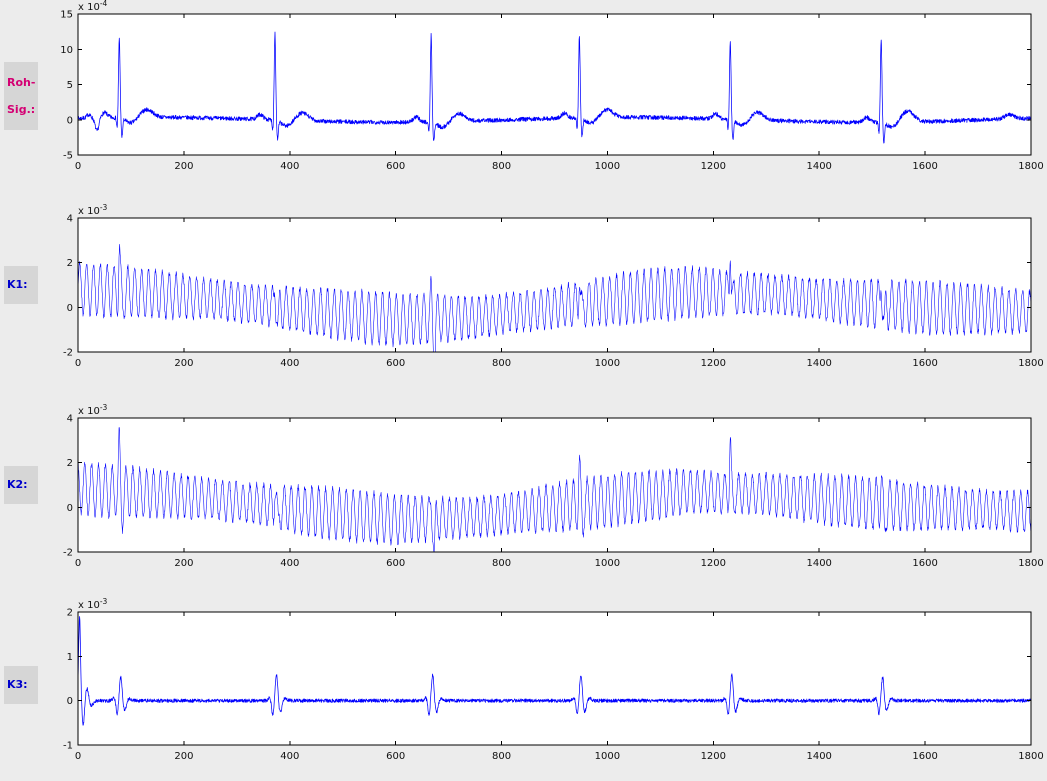  I want to click on y-tick-label: -1, so click(68, 746).